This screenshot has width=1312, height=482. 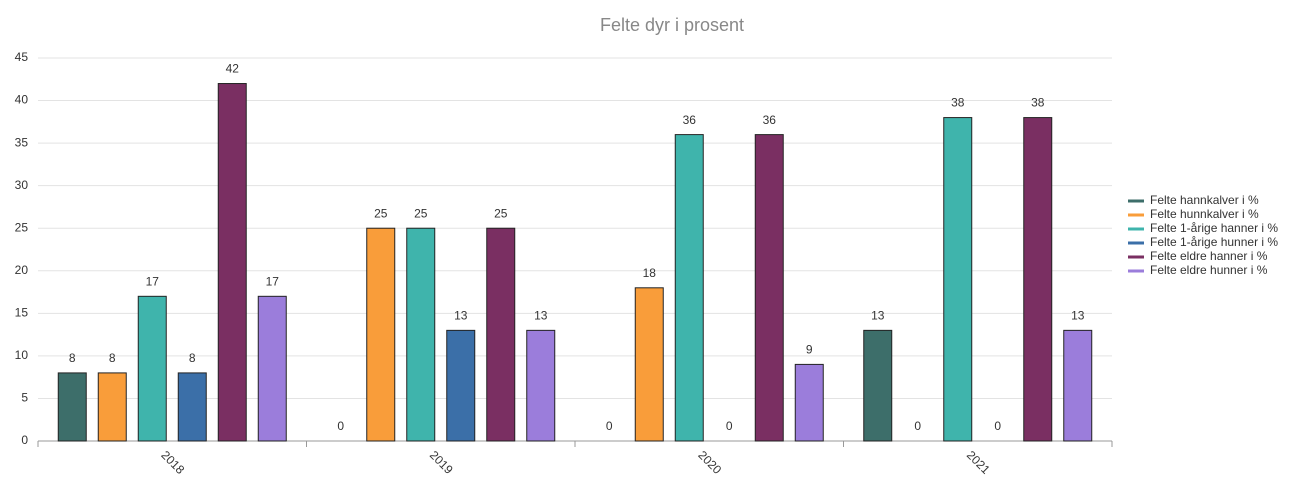 I want to click on legend-label: Felte 1-årige hunner i %, so click(x=1214, y=242).